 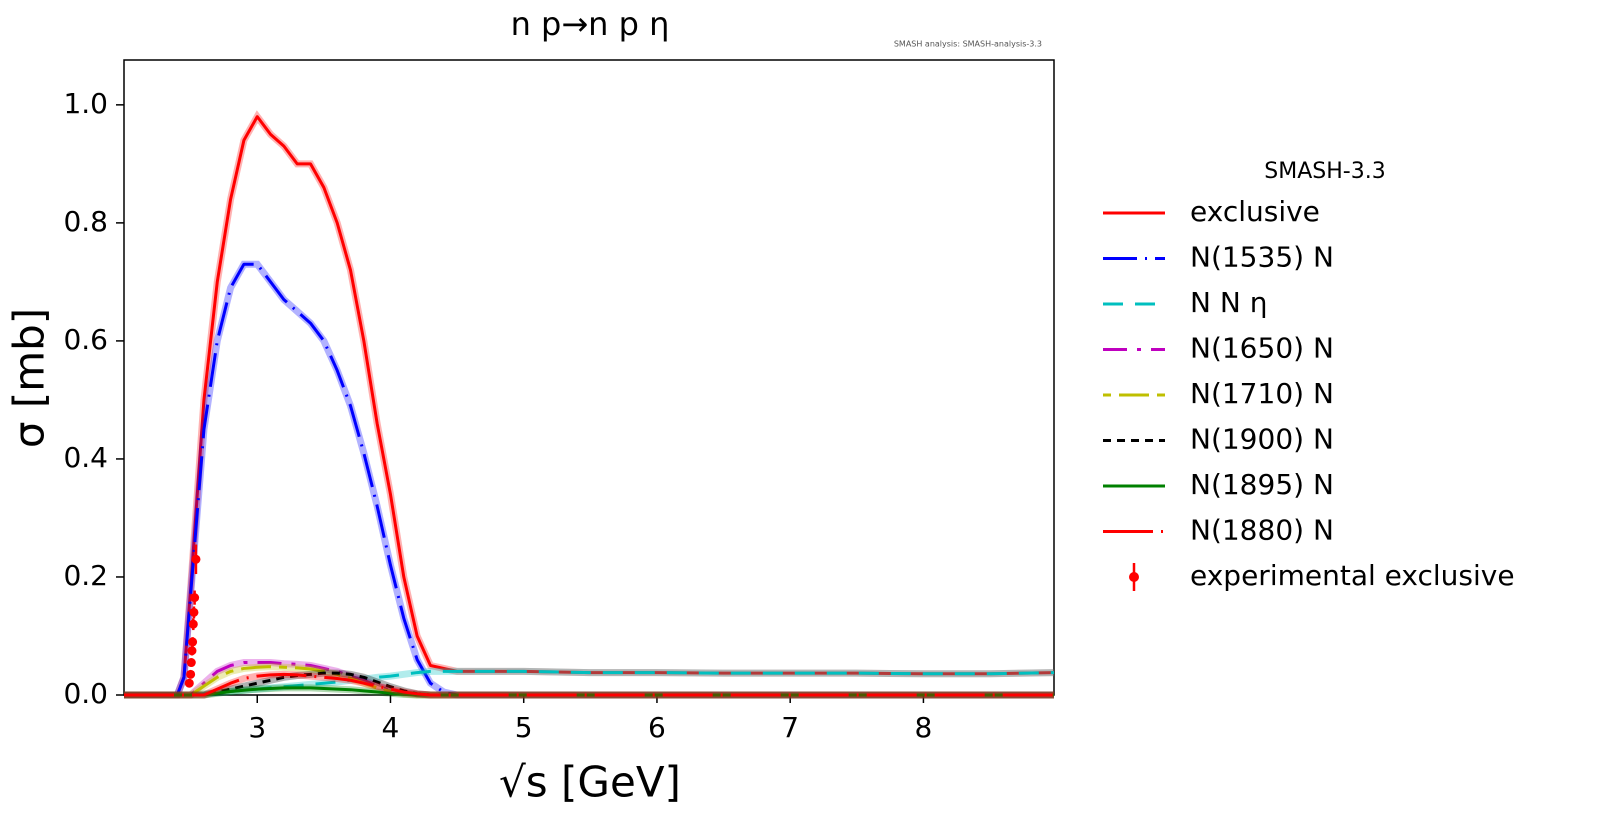 What do you see at coordinates (1262, 530) in the screenshot?
I see `legend-label: N(1880) N` at bounding box center [1262, 530].